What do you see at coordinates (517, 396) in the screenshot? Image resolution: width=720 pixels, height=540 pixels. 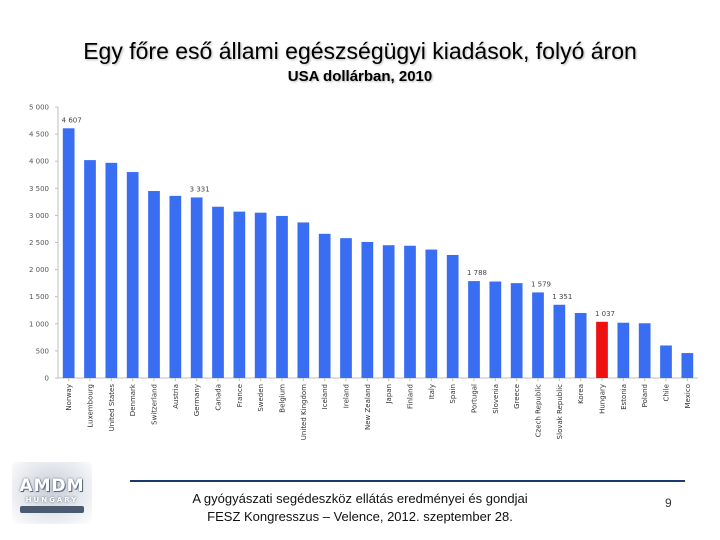 I see `x-tick-label: Greece` at bounding box center [517, 396].